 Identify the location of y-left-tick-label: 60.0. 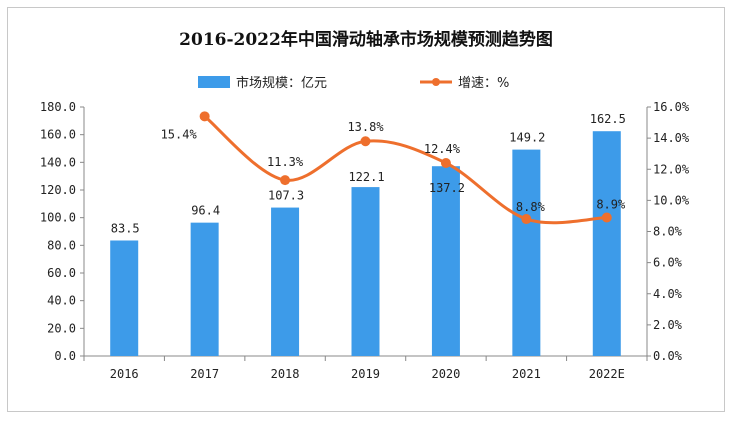
(61, 273).